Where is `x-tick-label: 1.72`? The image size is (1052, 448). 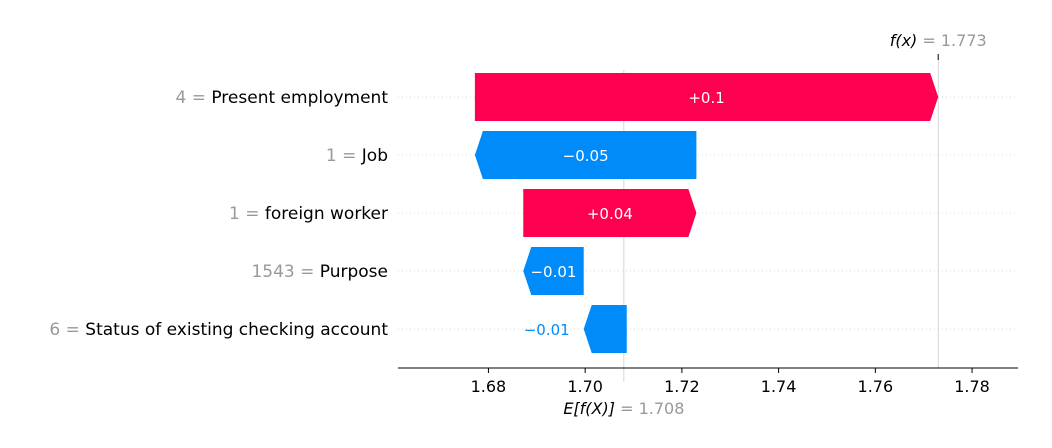 x-tick-label: 1.72 is located at coordinates (682, 386).